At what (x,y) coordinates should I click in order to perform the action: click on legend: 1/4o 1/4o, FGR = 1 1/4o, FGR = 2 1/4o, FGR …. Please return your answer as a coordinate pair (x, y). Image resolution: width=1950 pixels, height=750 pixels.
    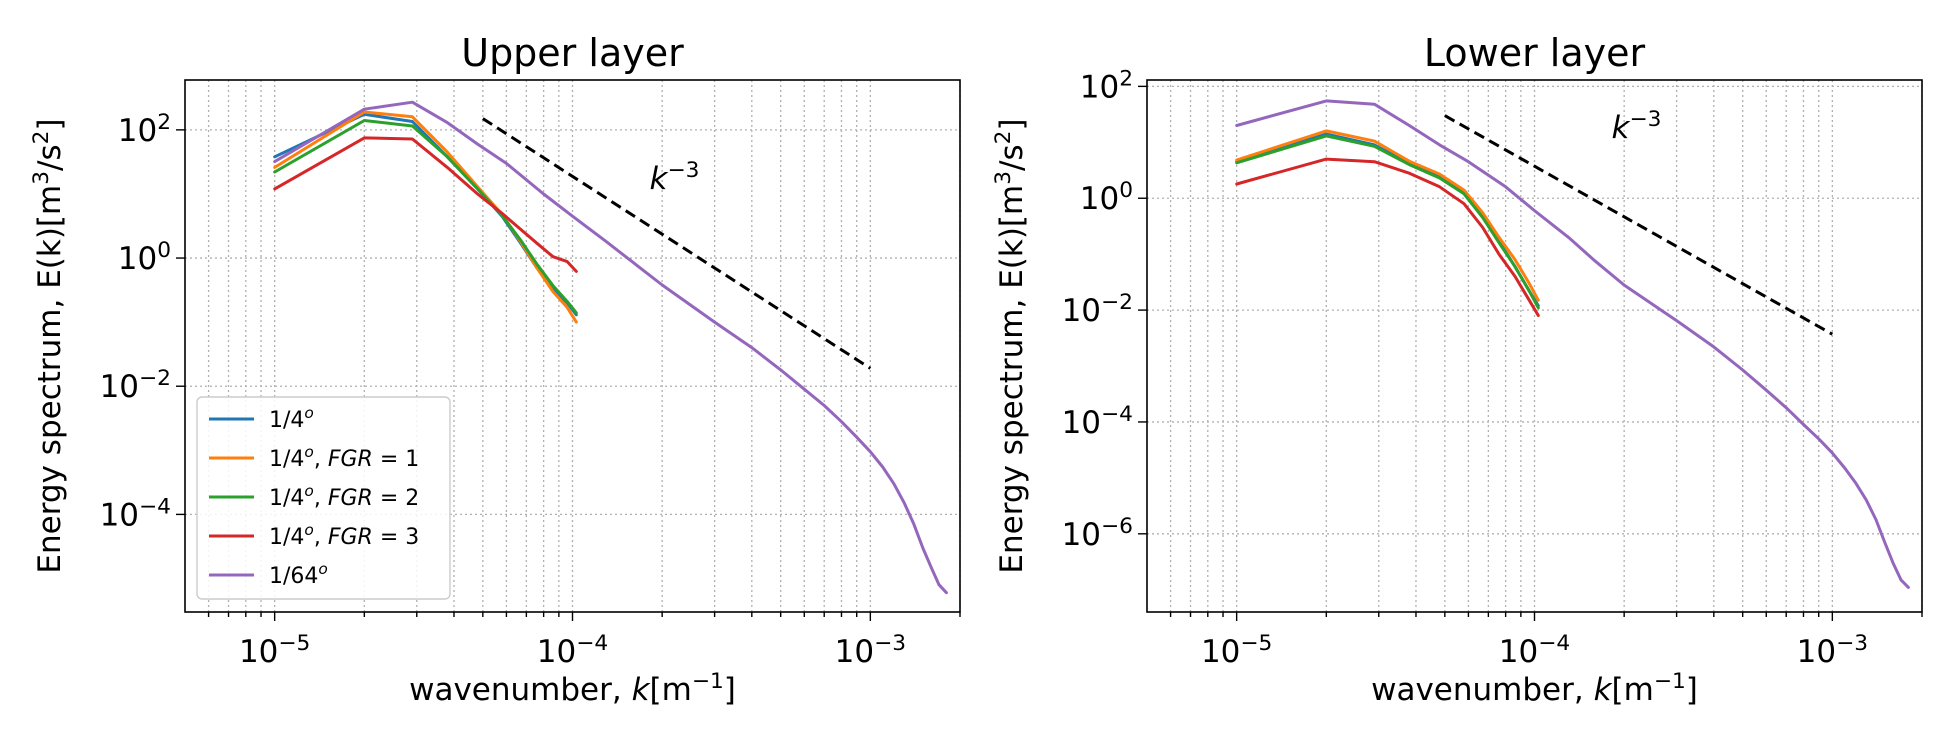
    Looking at the image, I should click on (323, 498).